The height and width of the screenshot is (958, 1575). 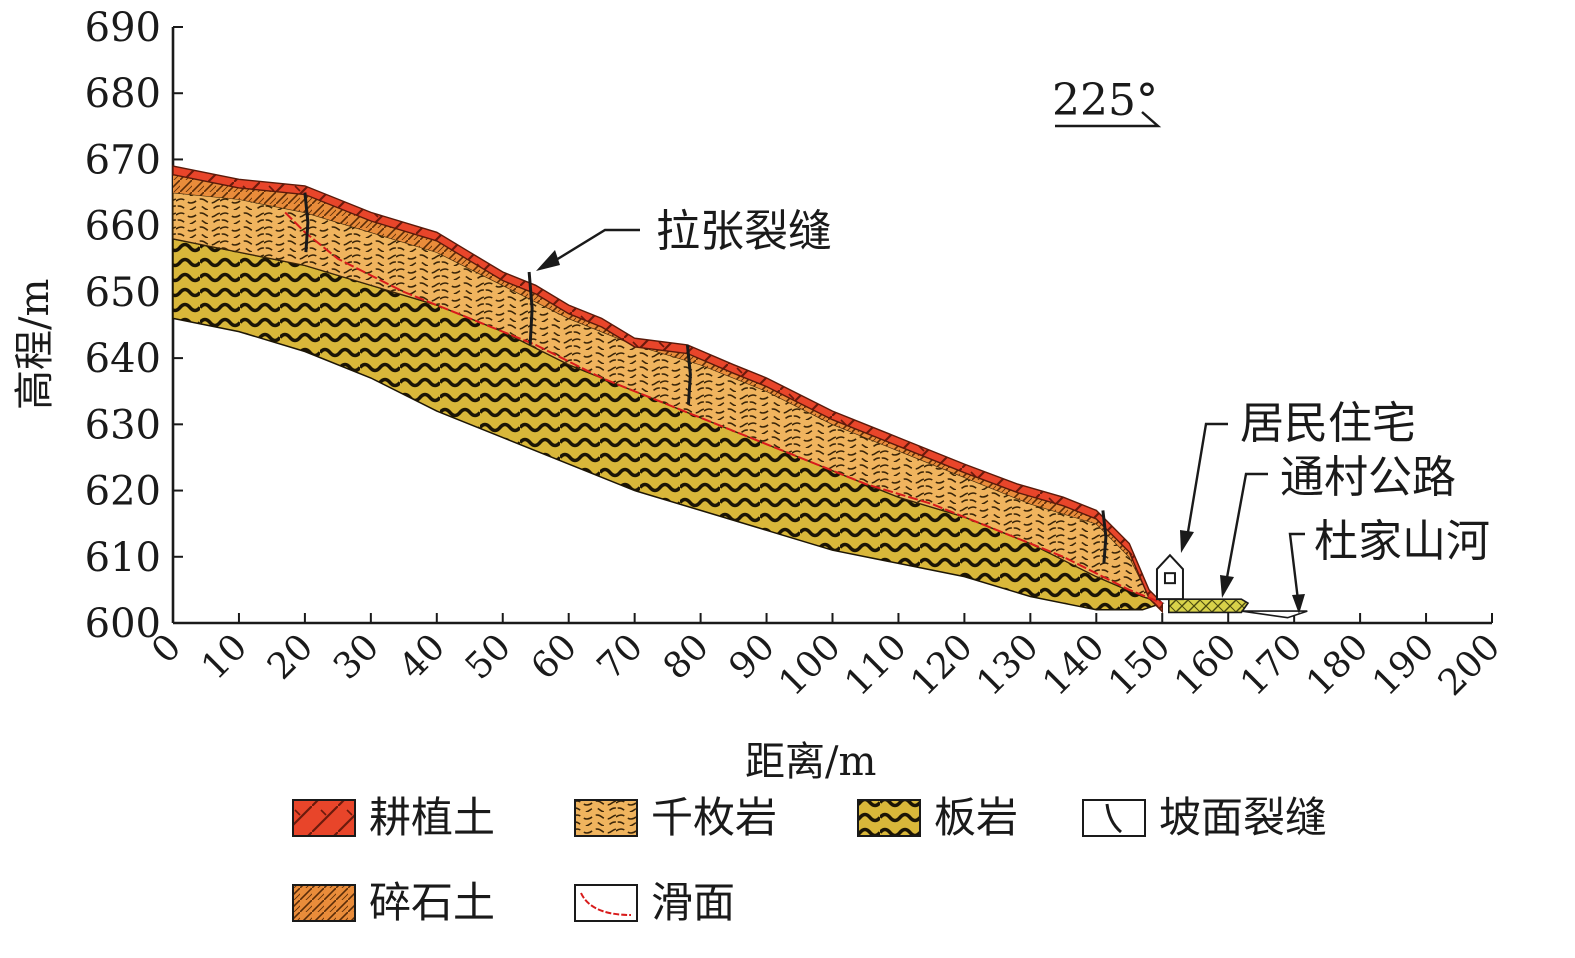 What do you see at coordinates (554, 656) in the screenshot?
I see `x-tick-label: 60` at bounding box center [554, 656].